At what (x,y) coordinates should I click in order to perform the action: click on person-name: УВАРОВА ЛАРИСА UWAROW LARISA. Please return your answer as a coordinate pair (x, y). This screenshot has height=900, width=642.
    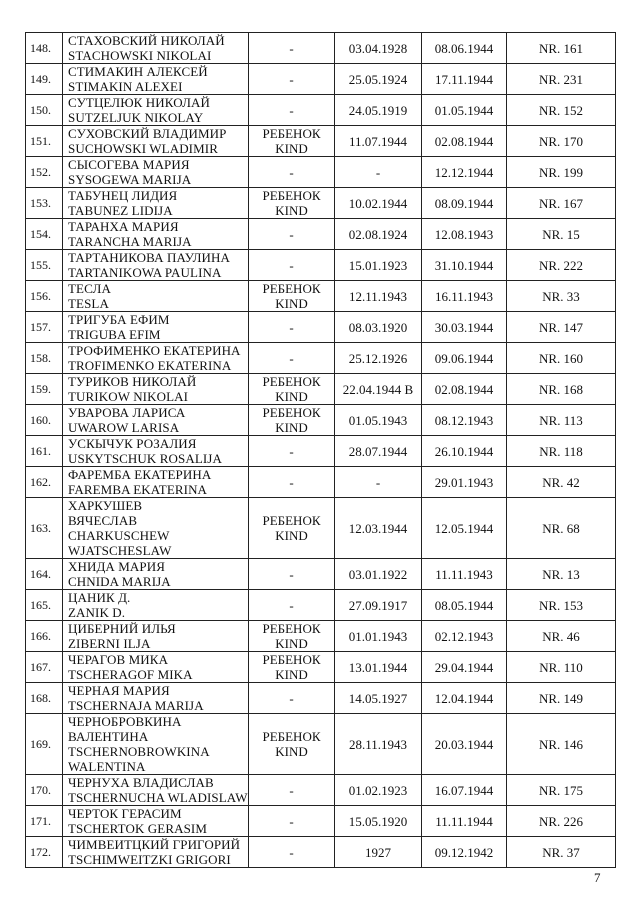
    Looking at the image, I should click on (155, 420).